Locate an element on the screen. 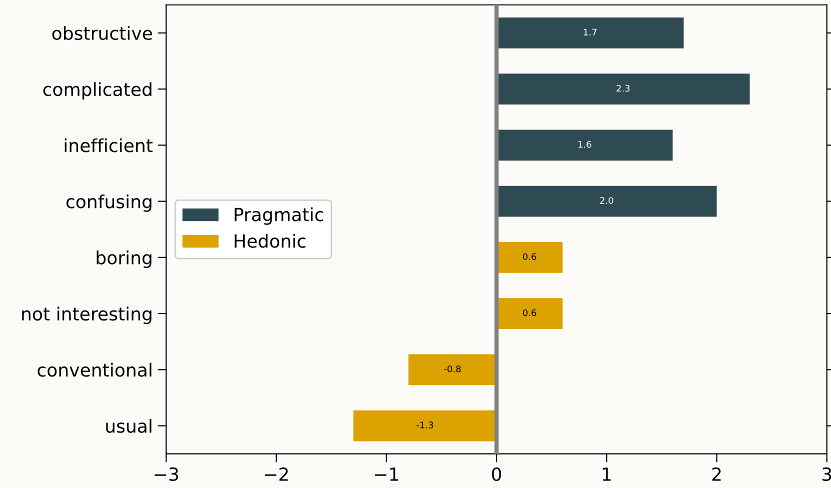  y-tick-label: inefficient is located at coordinates (108, 145).